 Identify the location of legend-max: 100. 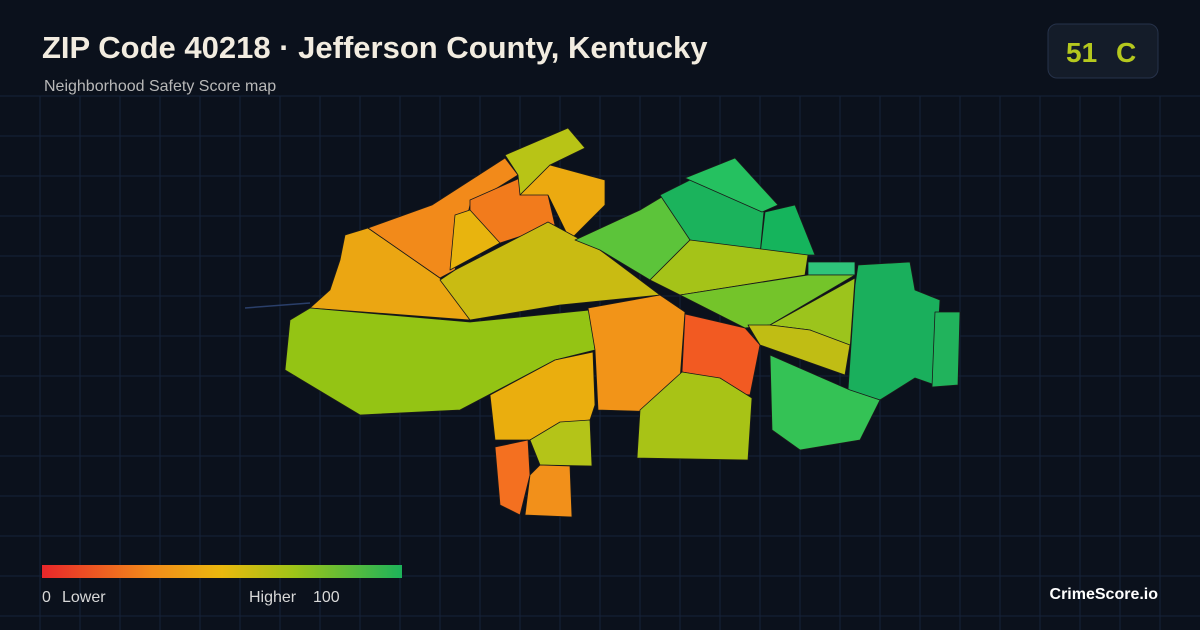
(326, 597).